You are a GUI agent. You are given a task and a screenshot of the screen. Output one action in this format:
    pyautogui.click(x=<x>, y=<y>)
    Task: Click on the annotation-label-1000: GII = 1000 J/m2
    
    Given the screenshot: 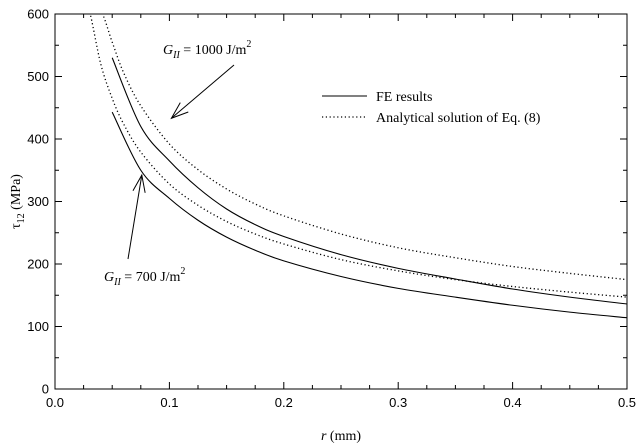 What is the action you would take?
    pyautogui.click(x=207, y=50)
    